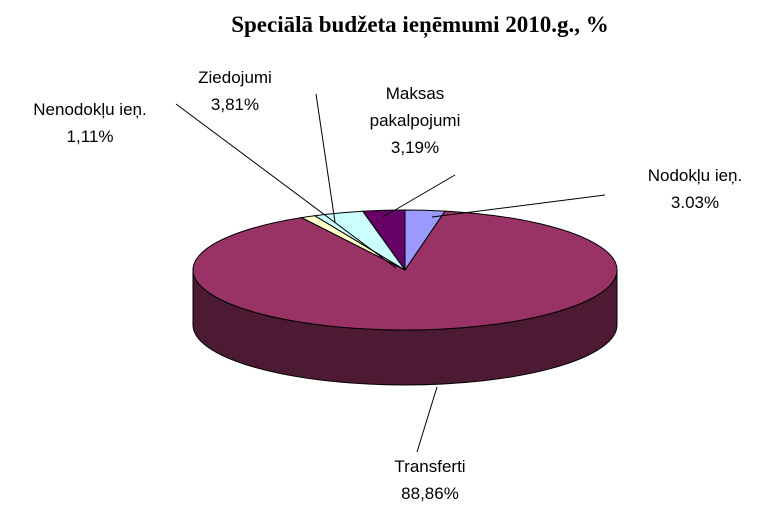  I want to click on category-label: Transferti, so click(430, 466).